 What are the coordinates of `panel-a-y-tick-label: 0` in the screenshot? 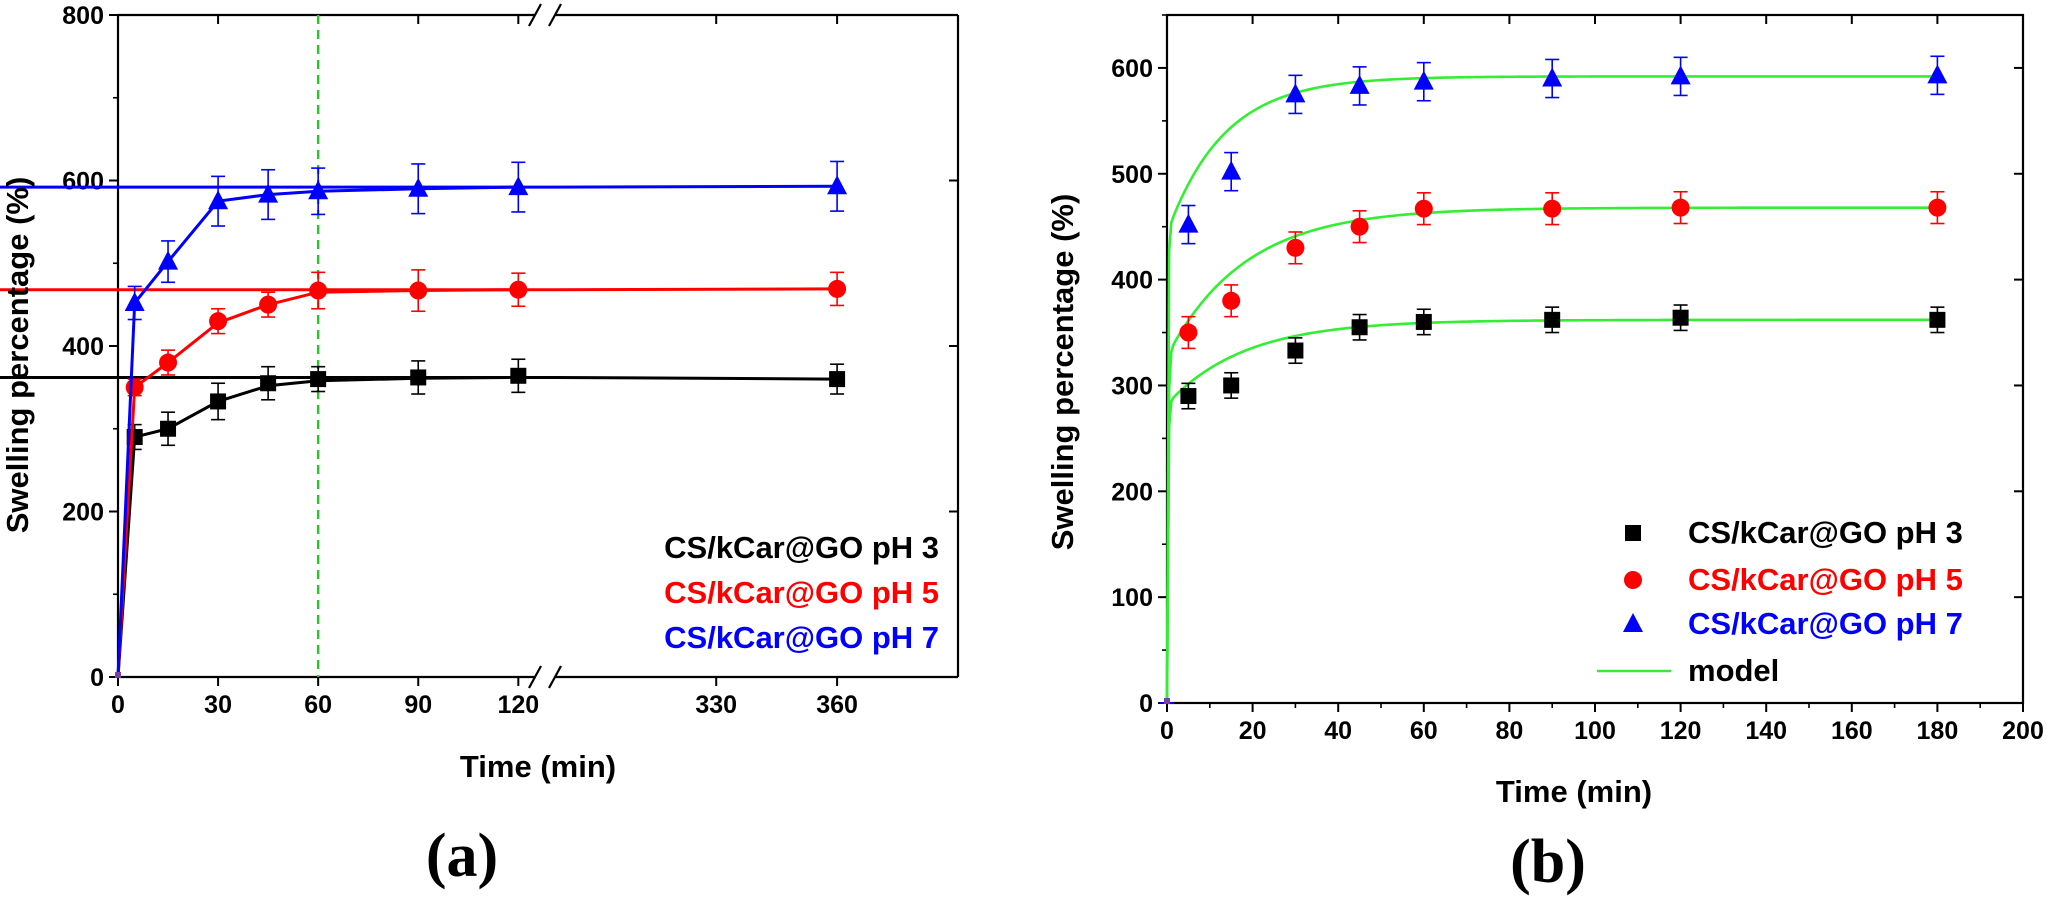 It's located at (97, 678).